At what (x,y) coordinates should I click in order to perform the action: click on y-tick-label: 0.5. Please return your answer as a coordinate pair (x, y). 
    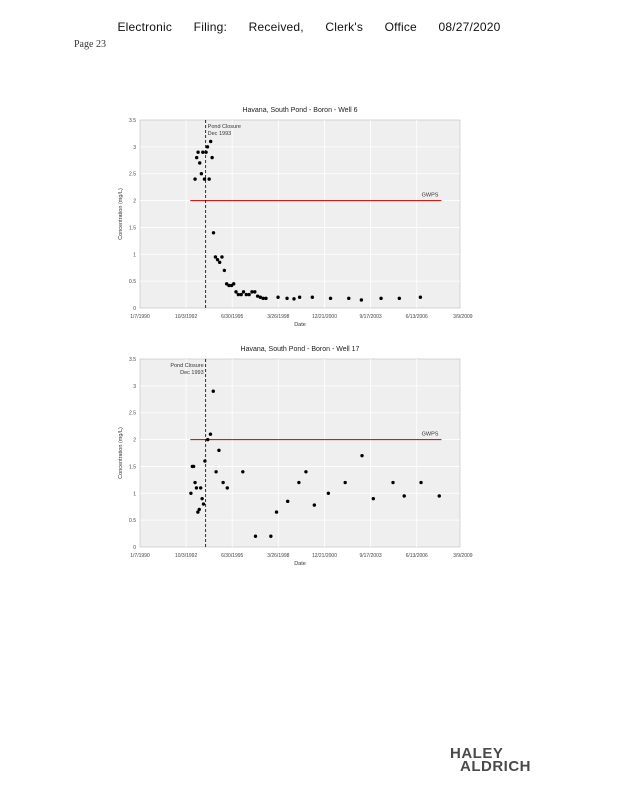
    Looking at the image, I should click on (132, 282).